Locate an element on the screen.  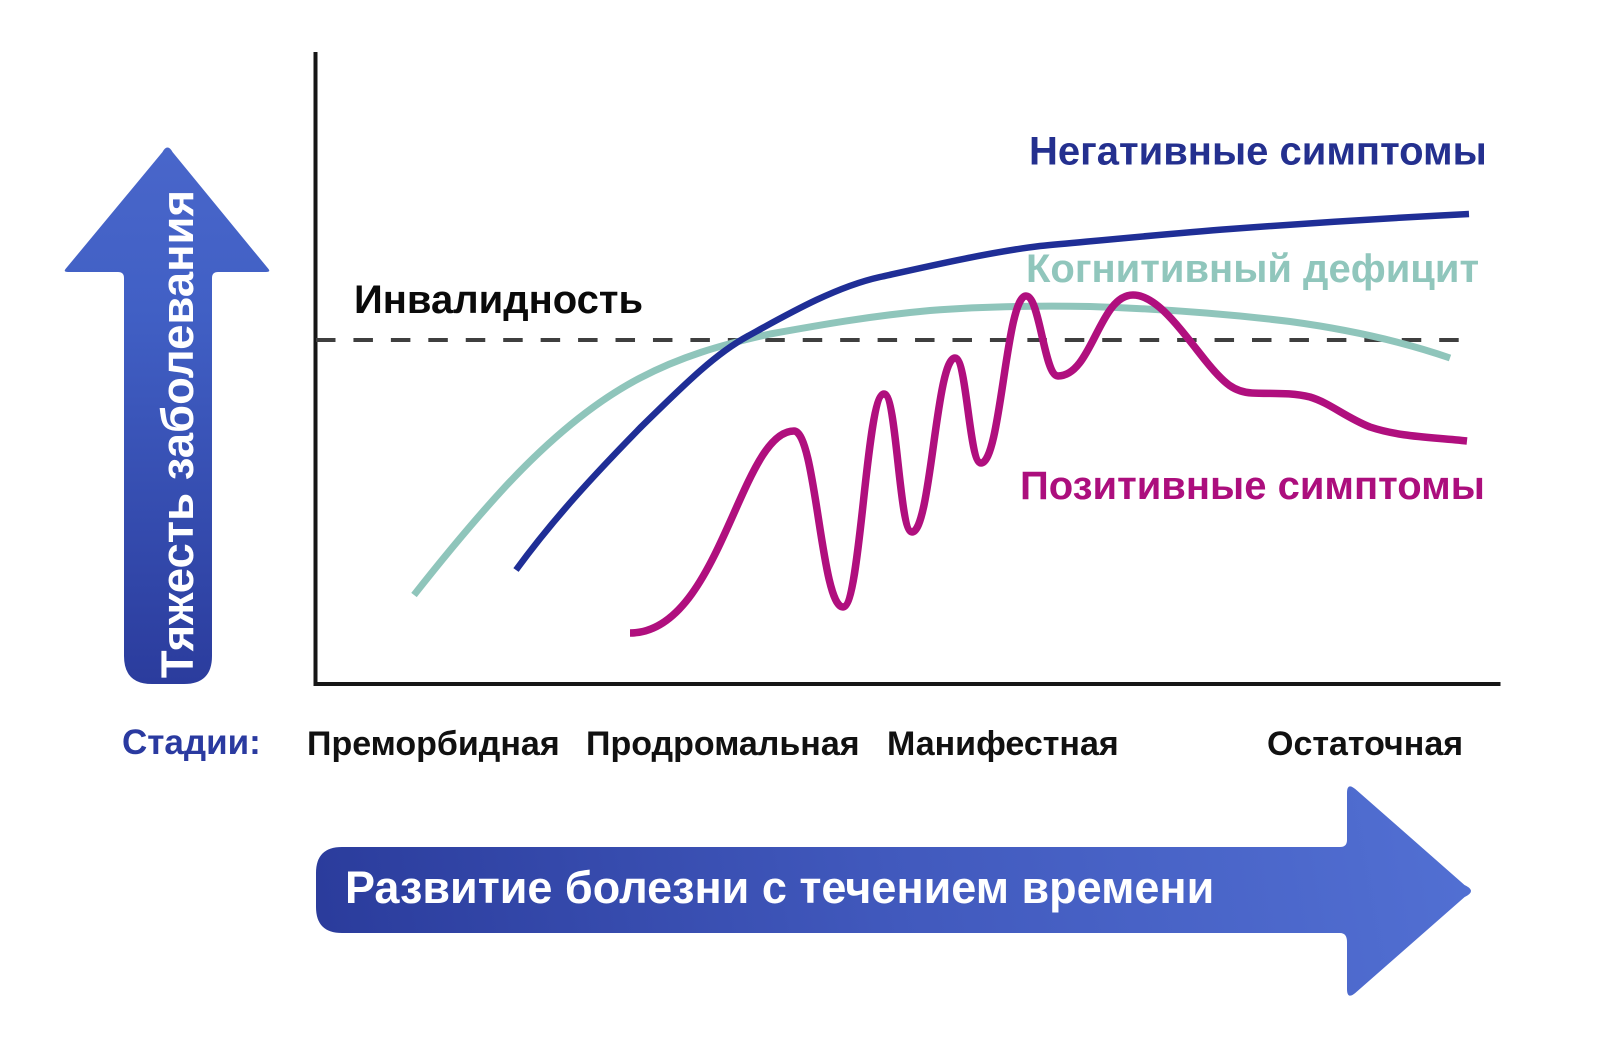
svg-text:Развитие болезни с течением вр: Развитие болезни с течением времени is located at coordinates (779, 887).